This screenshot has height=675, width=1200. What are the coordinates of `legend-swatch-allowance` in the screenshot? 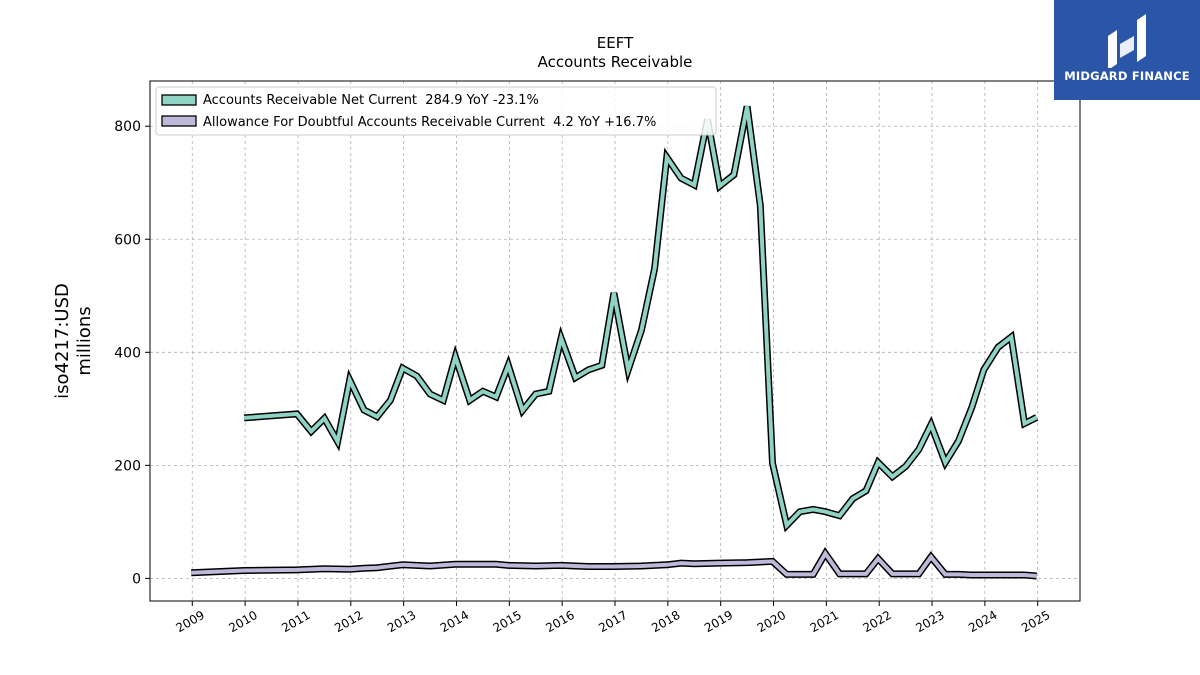 It's located at (179, 121).